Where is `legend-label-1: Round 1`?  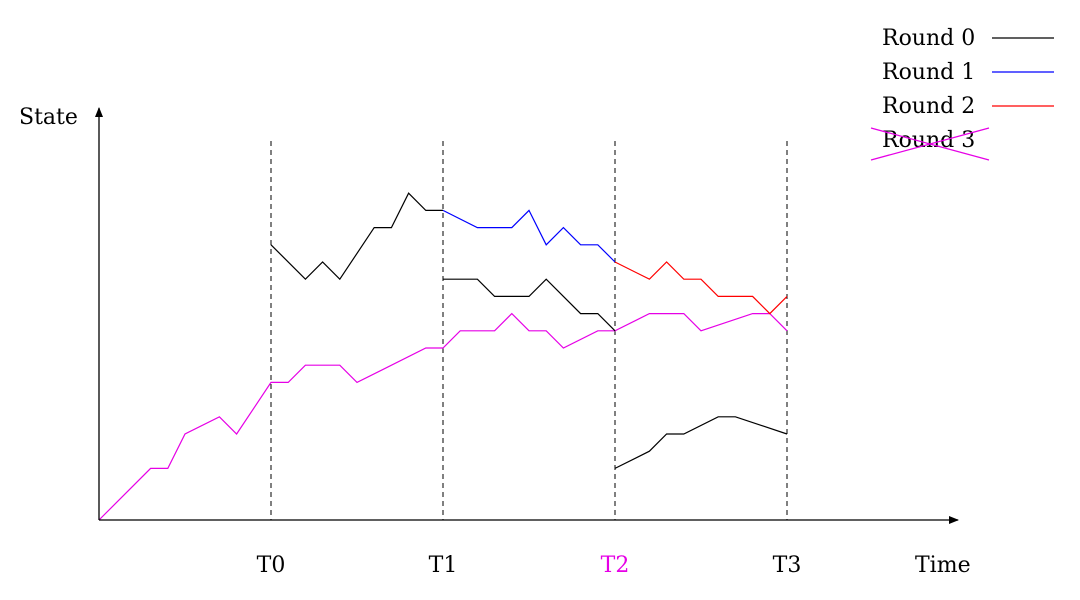
legend-label-1: Round 1 is located at coordinates (928, 72).